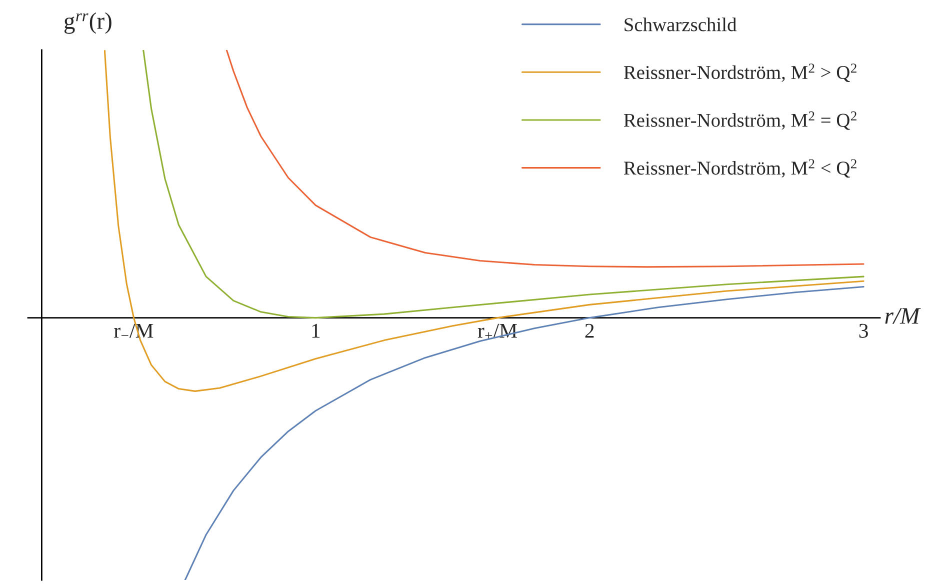 This screenshot has height=585, width=936. What do you see at coordinates (88, 23) in the screenshot?
I see `y-axis-title: g$^{rr}$(r)` at bounding box center [88, 23].